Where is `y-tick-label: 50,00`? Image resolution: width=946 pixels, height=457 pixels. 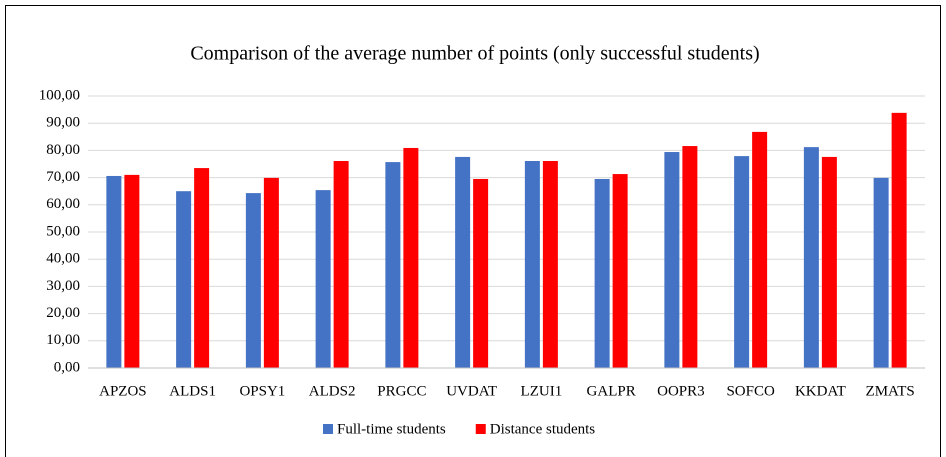 y-tick-label: 50,00 is located at coordinates (63, 231).